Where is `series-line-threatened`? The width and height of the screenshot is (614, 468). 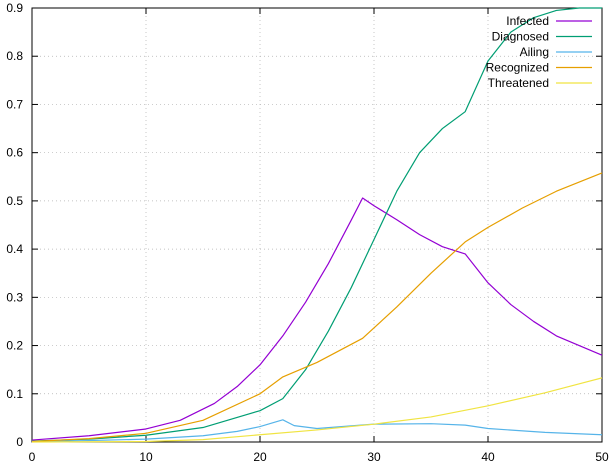
series-line-threatened is located at coordinates (317, 410).